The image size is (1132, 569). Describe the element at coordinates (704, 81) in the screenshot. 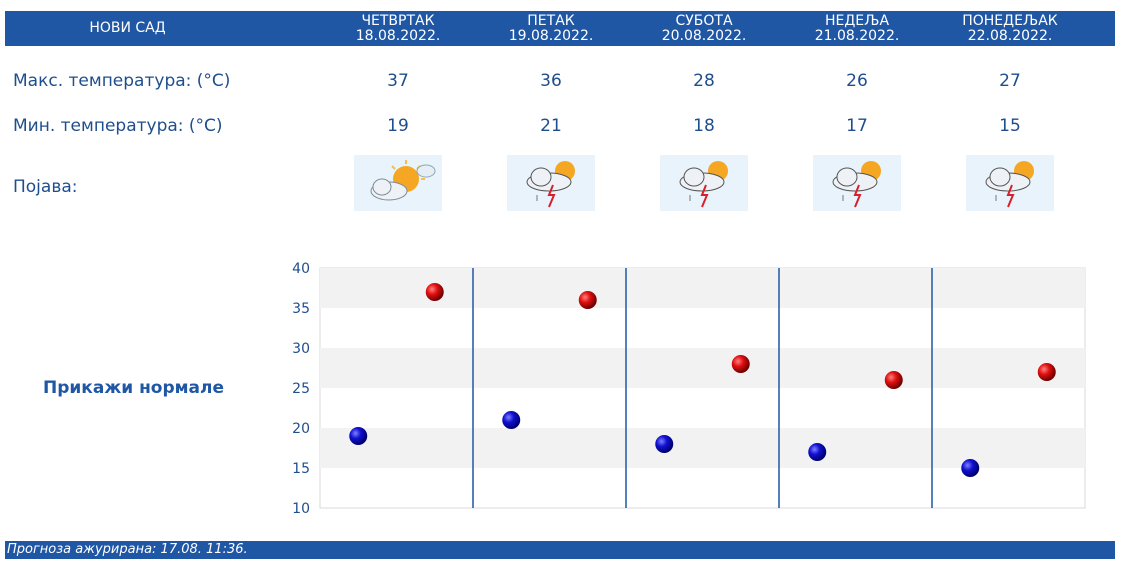

I see `max-temp-value: 28` at that location.